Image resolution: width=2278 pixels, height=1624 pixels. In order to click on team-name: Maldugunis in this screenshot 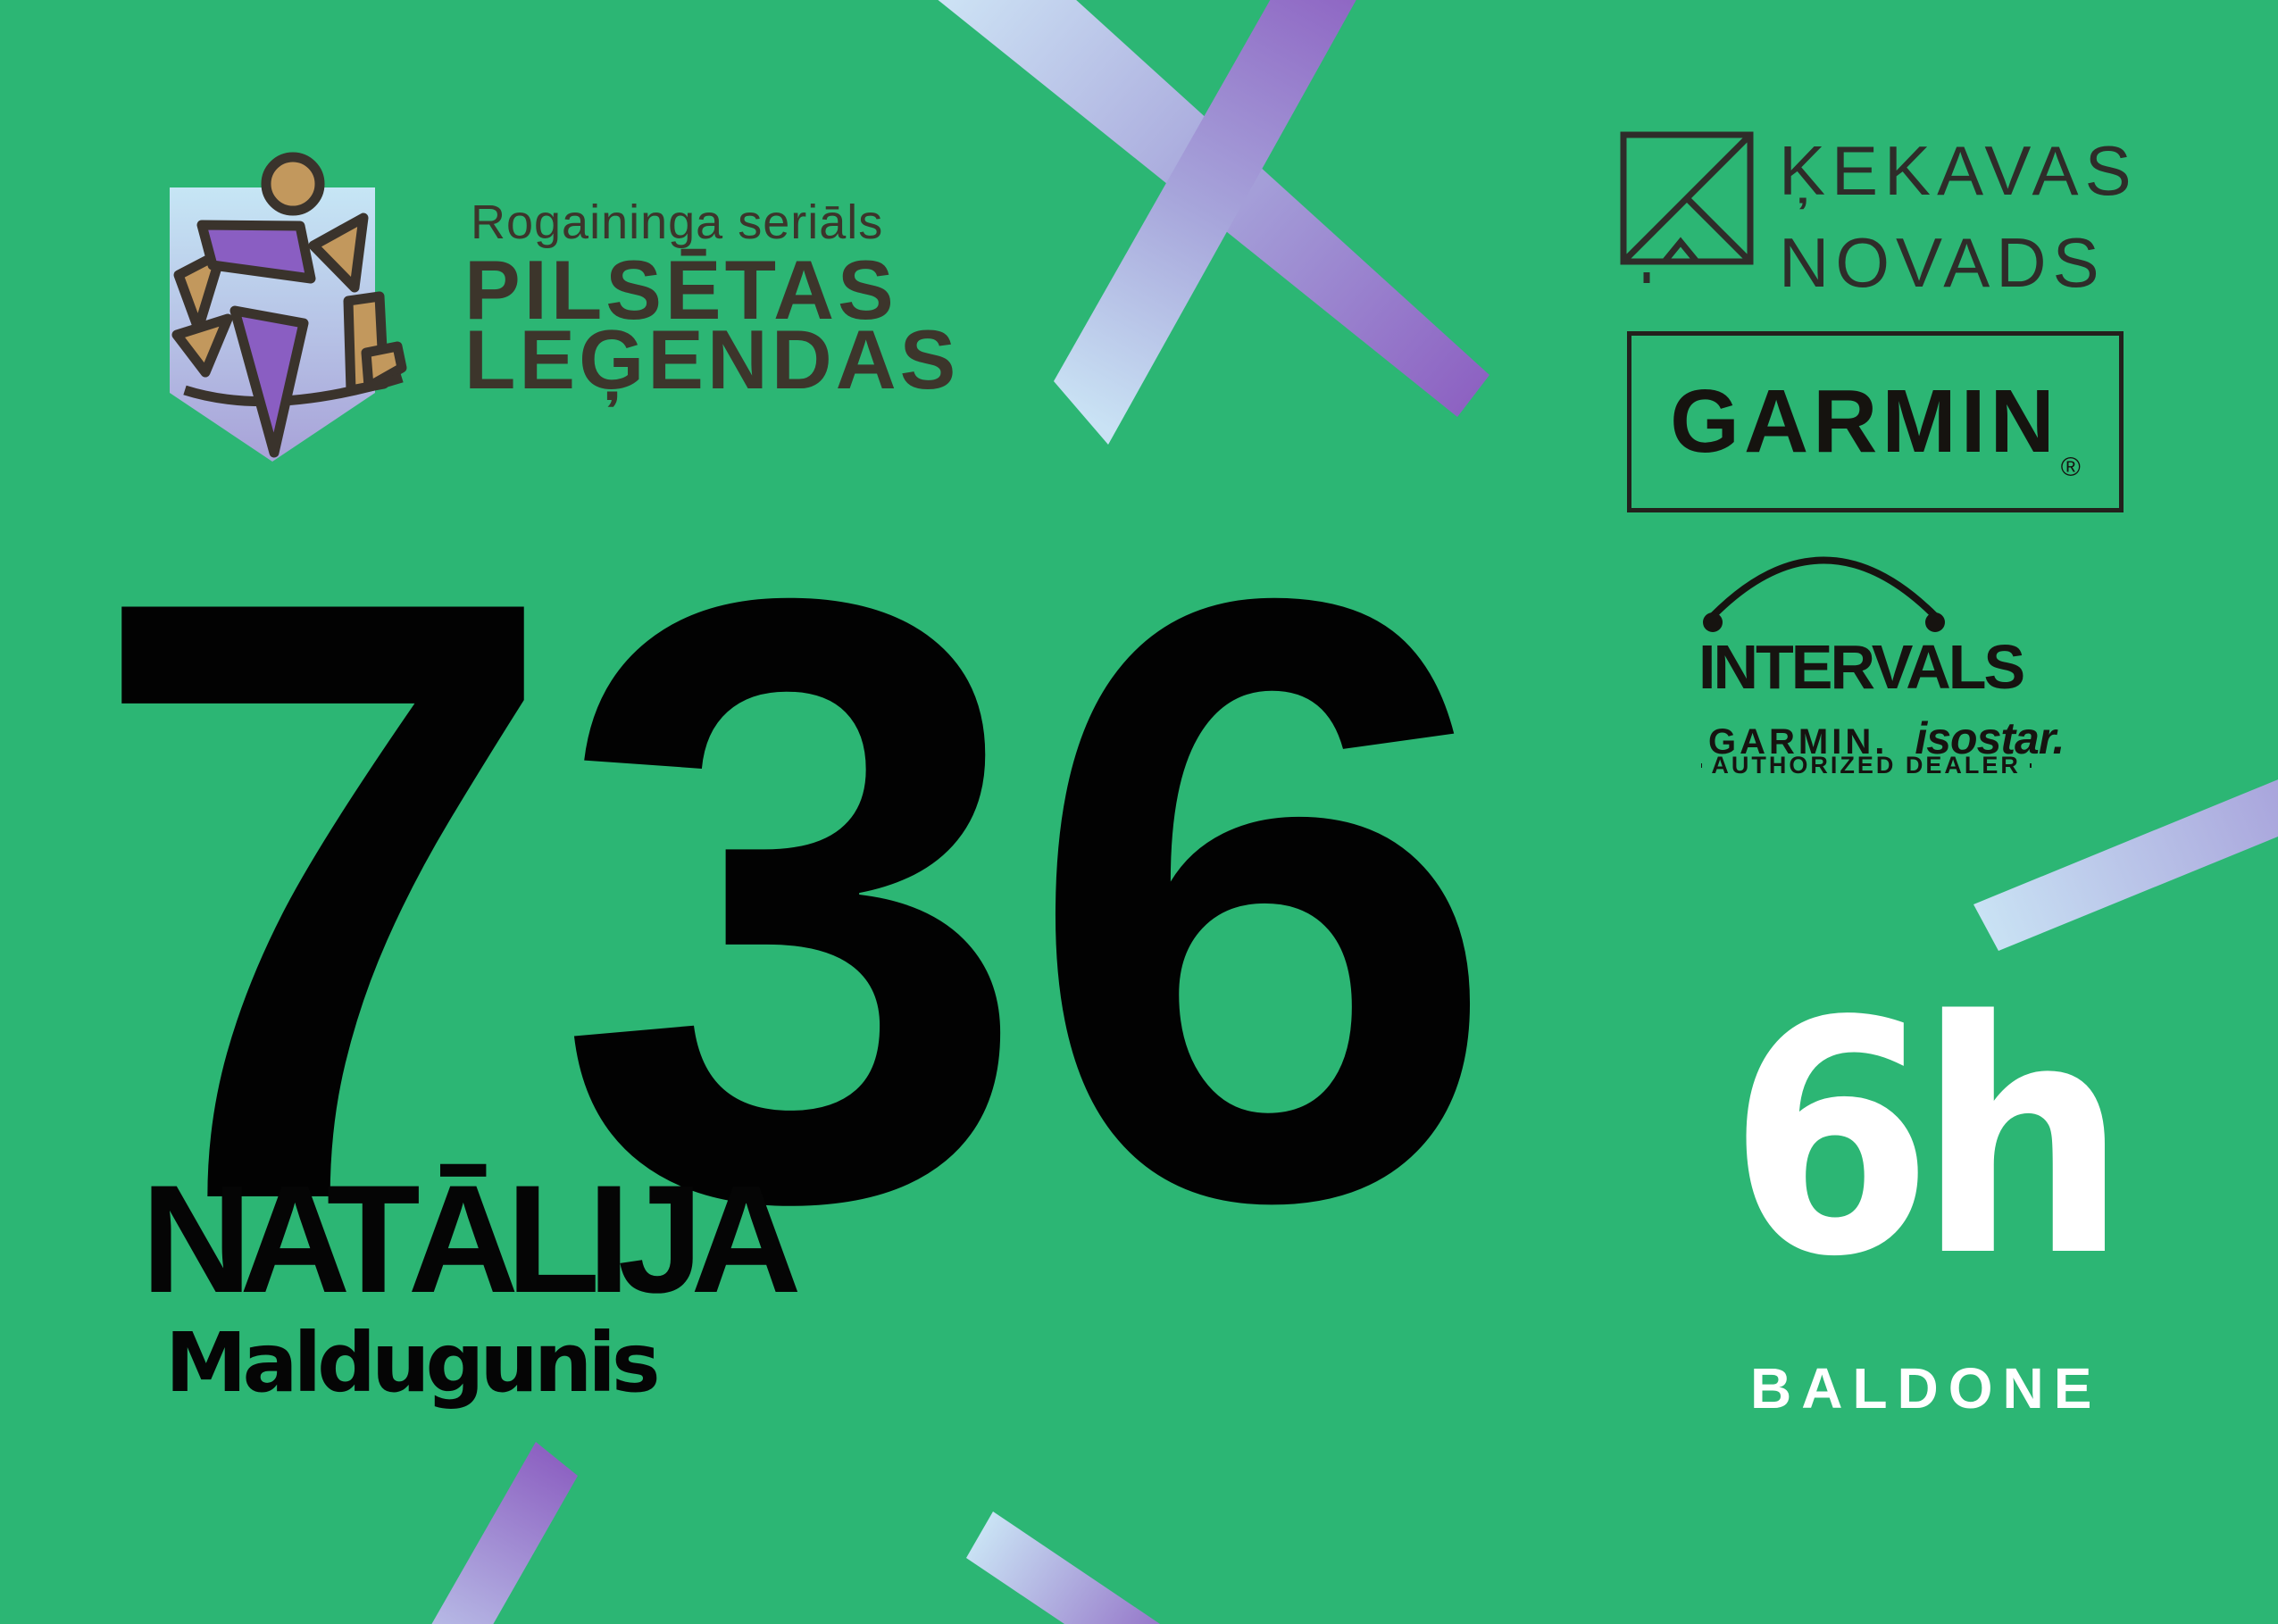, I will do `click(413, 1363)`.